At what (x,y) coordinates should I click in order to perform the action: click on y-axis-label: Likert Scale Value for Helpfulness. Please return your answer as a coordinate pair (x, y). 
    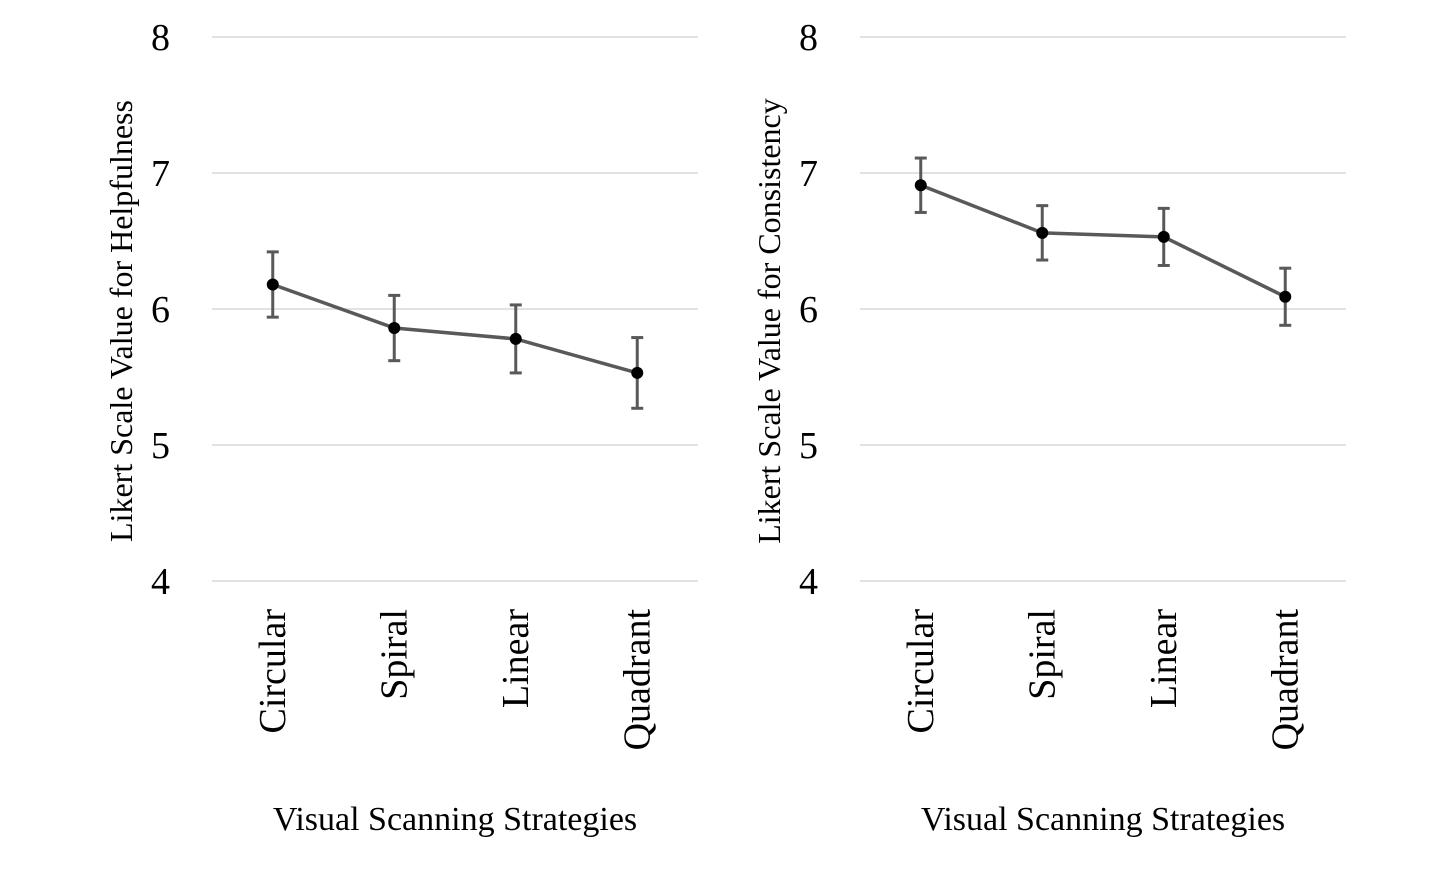
    Looking at the image, I should click on (121, 321).